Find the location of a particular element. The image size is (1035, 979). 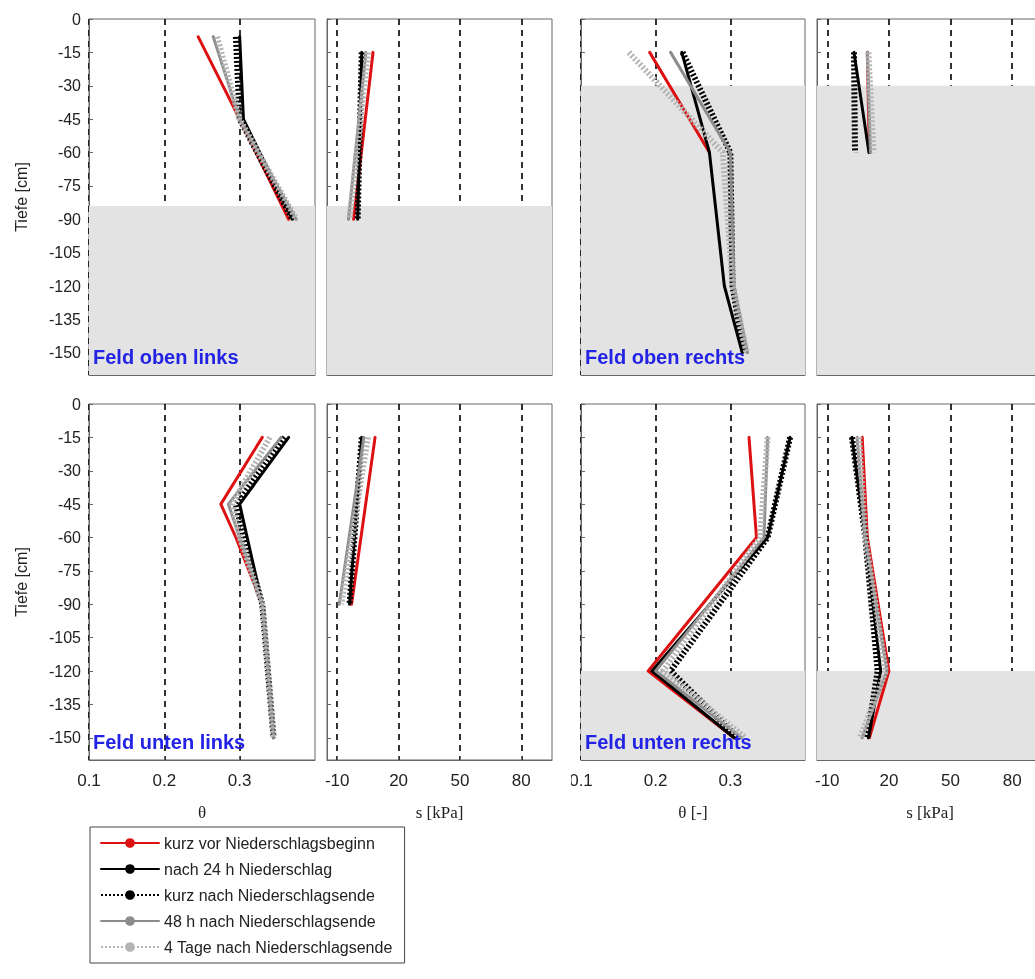

annotation: Feld oben links is located at coordinates (166, 357).